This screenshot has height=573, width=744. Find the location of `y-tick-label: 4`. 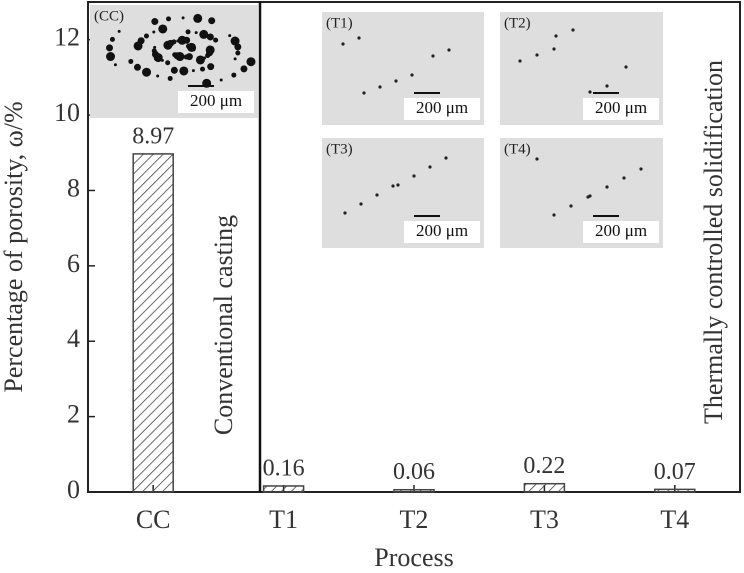

y-tick-label: 4 is located at coordinates (73, 338).